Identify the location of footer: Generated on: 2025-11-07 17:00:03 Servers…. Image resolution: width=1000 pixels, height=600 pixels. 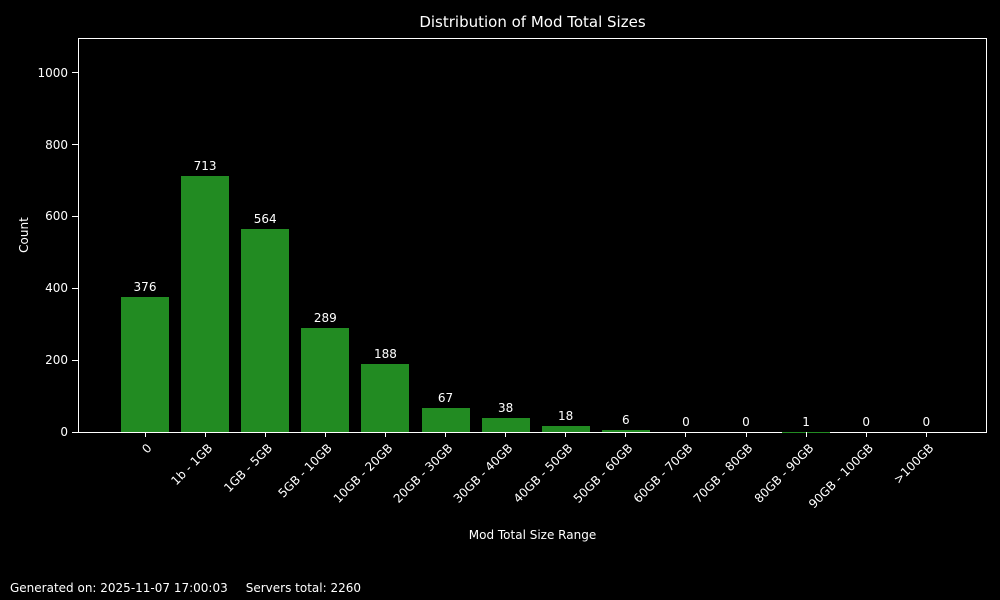
(185, 588).